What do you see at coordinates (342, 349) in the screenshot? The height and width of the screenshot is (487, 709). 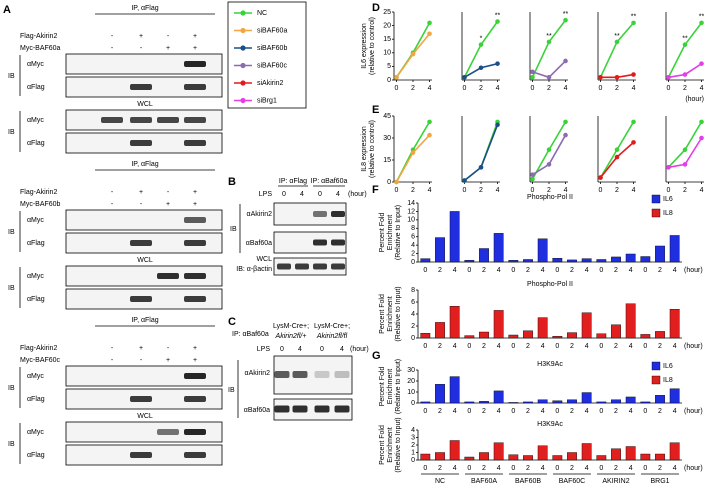 I see `lane-label: 4` at bounding box center [342, 349].